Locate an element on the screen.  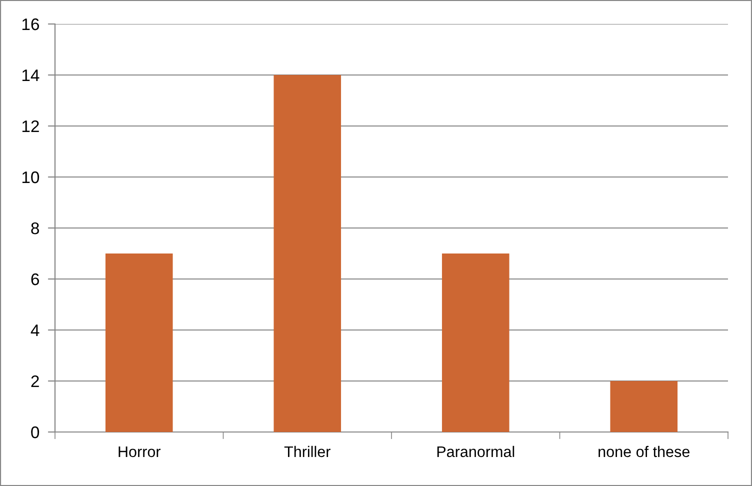
y-tick-label: 2 is located at coordinates (35, 381).